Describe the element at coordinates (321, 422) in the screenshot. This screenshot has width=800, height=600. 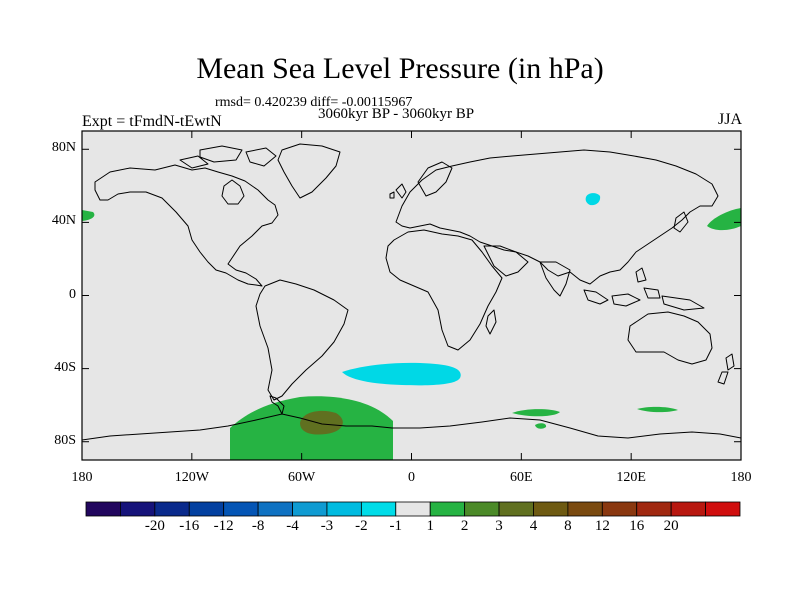
I see `weddell-sea-anomaly-max` at that location.